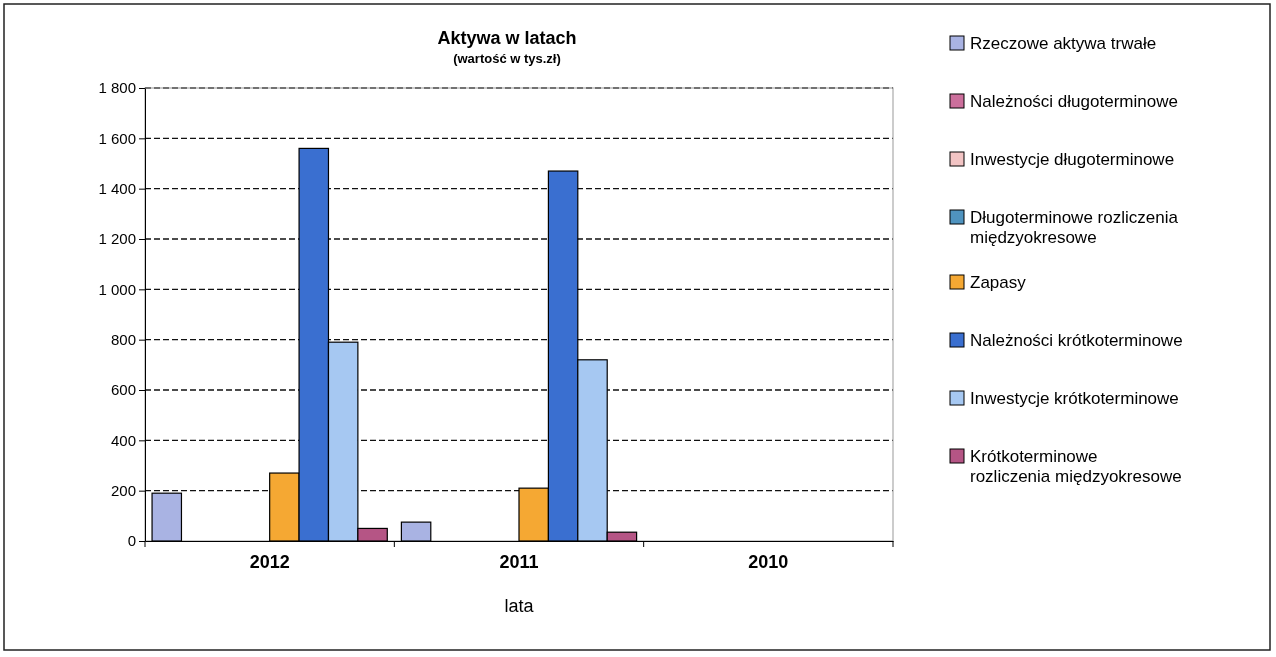 This screenshot has height=657, width=1276. I want to click on legend-label: Rzeczowe aktywa trwałe, so click(1063, 43).